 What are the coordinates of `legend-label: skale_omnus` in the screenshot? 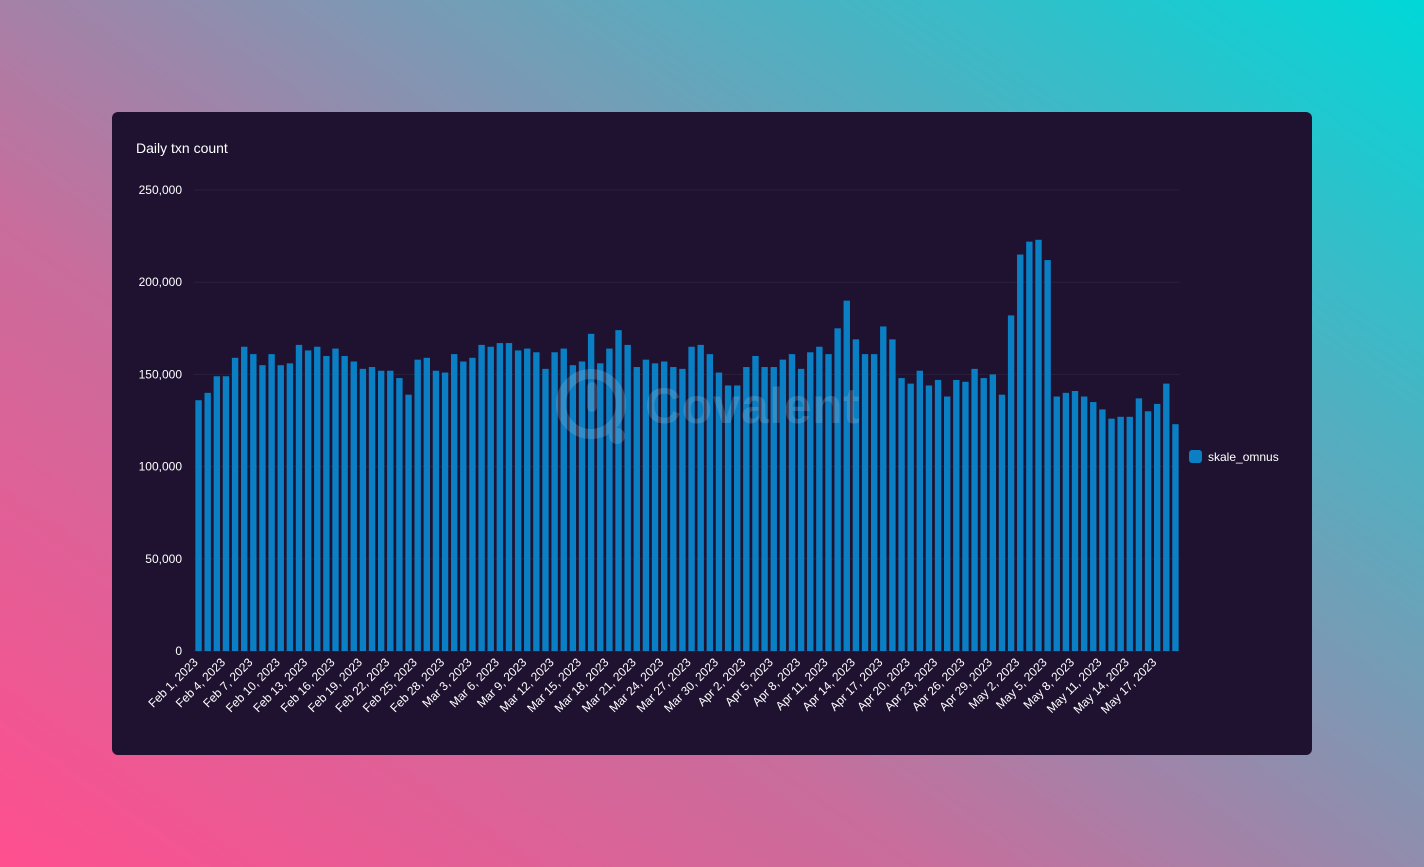 It's located at (1243, 457).